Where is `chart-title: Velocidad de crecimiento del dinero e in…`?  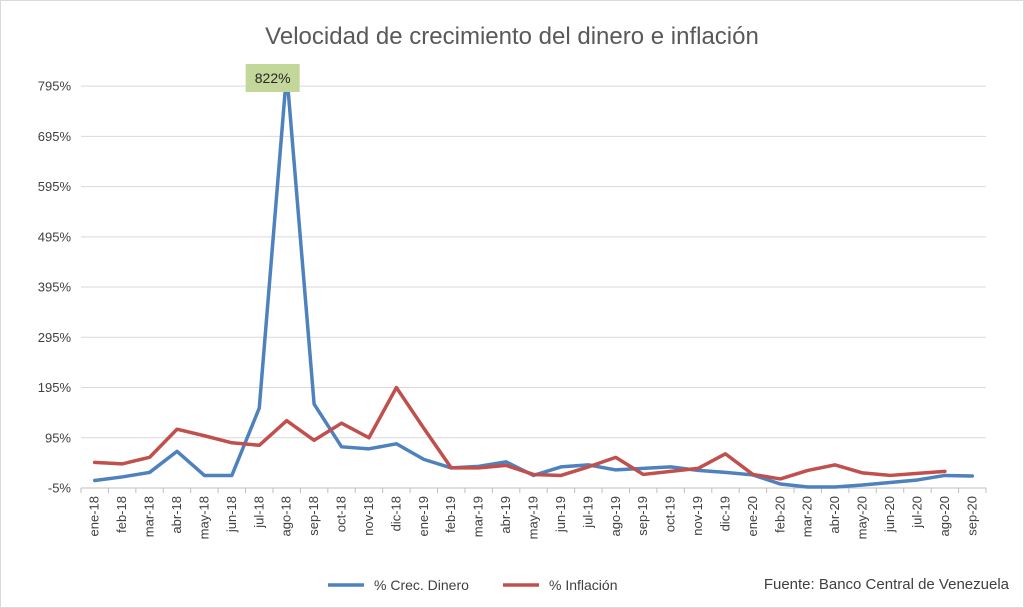
chart-title: Velocidad de crecimiento del dinero e in… is located at coordinates (512, 36).